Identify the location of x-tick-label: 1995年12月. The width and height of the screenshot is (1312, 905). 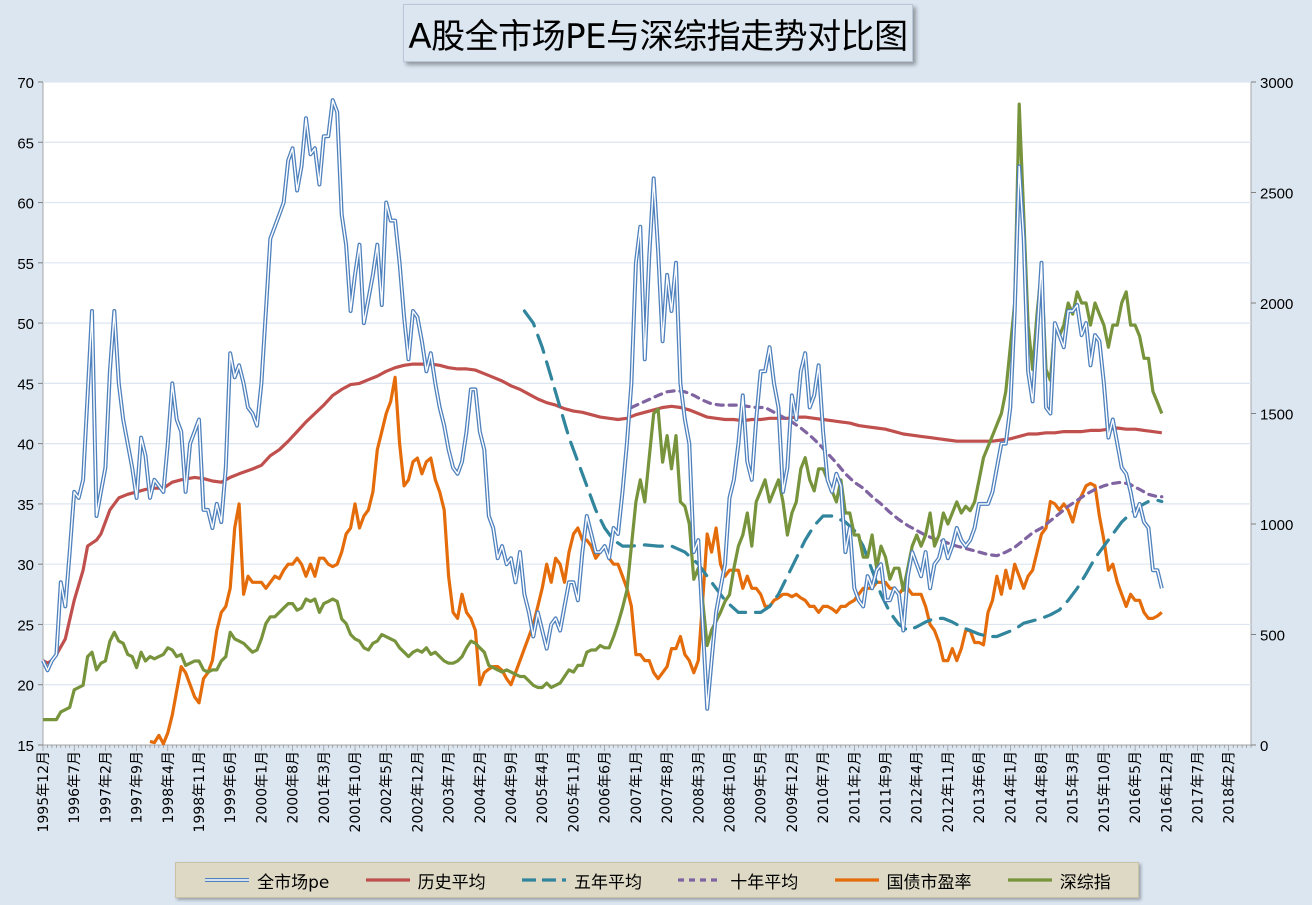
(44, 791).